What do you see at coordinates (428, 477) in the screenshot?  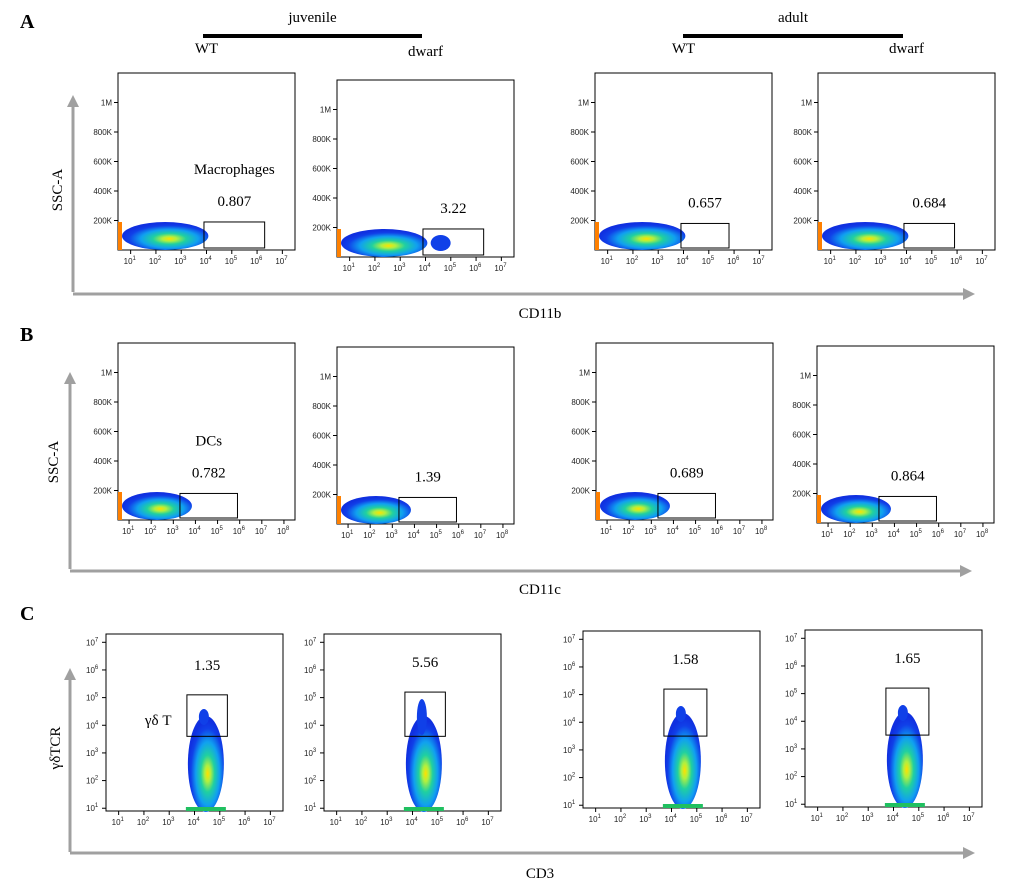 I see `gate-percentage: 1.39` at bounding box center [428, 477].